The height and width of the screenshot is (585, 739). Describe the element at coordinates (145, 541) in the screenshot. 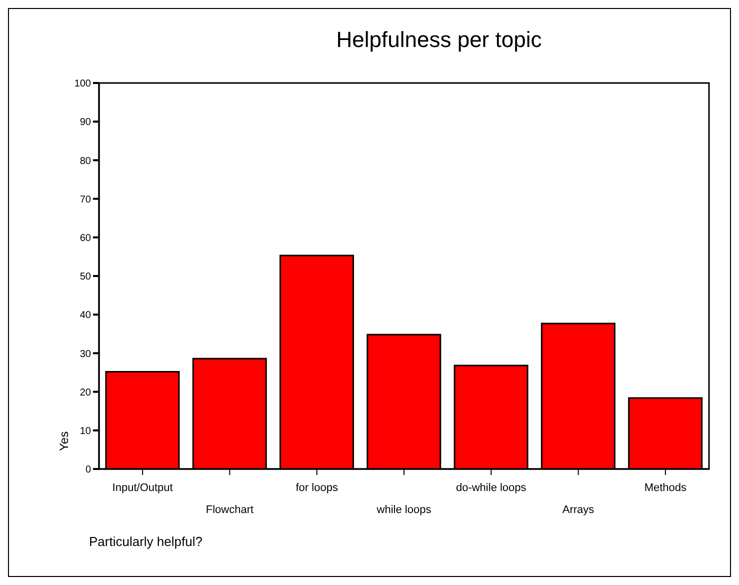

I see `x-axis-title: Particularly helpful?` at that location.